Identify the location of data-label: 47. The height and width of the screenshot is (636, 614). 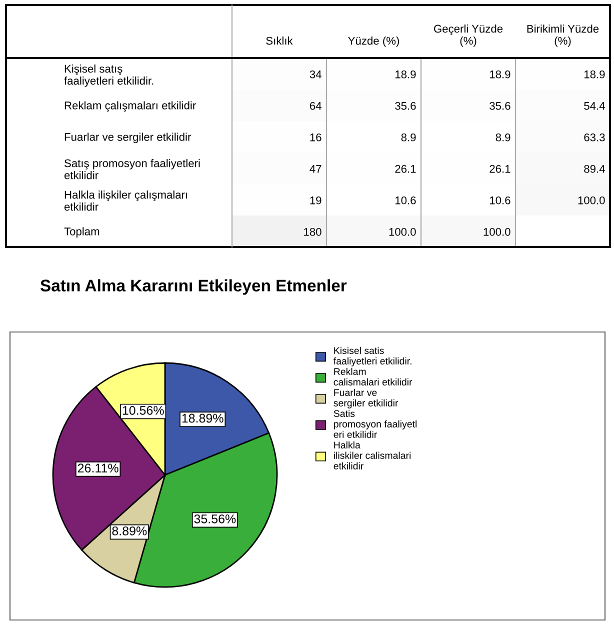
(316, 169).